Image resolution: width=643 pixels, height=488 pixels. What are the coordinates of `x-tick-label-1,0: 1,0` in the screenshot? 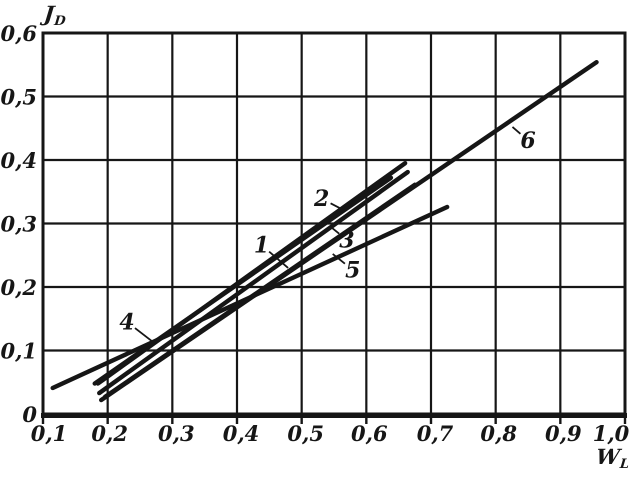 It's located at (611, 433).